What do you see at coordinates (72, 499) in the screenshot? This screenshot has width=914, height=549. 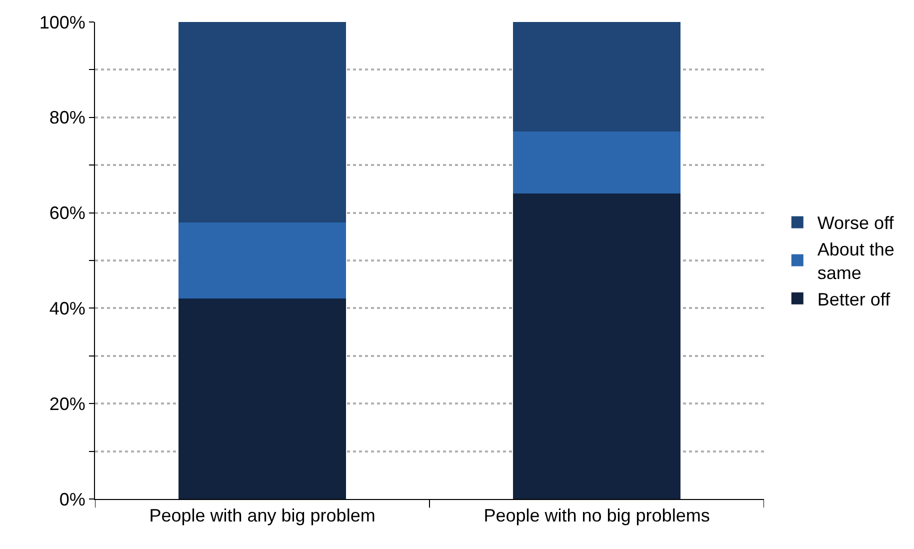 I see `y-tick-label: 0%` at bounding box center [72, 499].